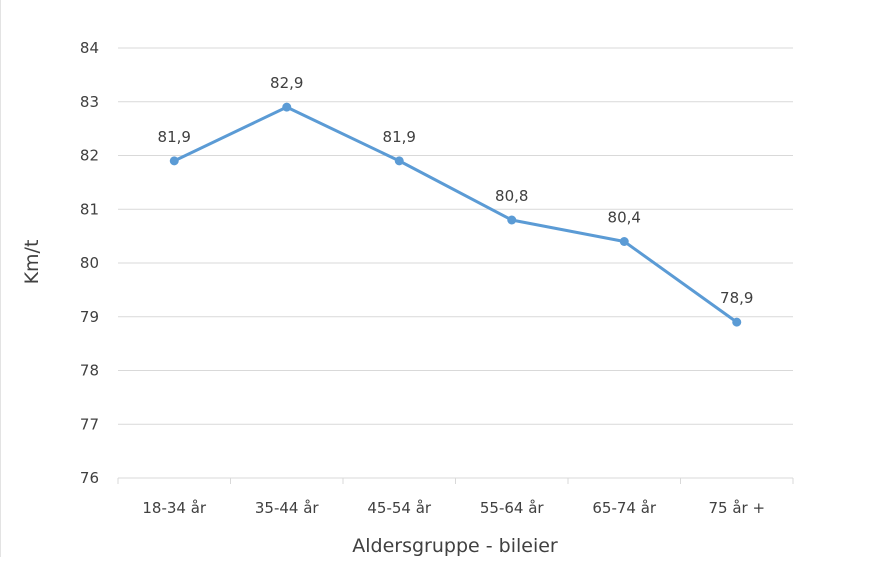 Image resolution: width=880 pixels, height=562 pixels. I want to click on x-tick-label: 55-64 år, so click(512, 508).